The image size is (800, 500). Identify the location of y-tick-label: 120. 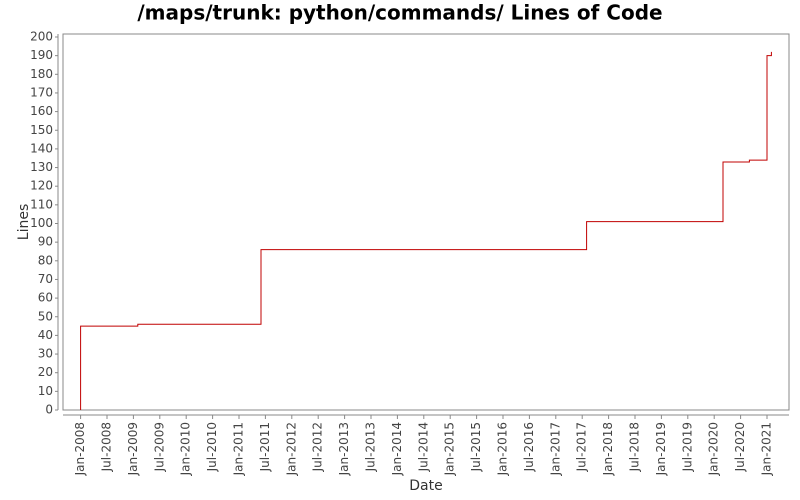
(41, 186).